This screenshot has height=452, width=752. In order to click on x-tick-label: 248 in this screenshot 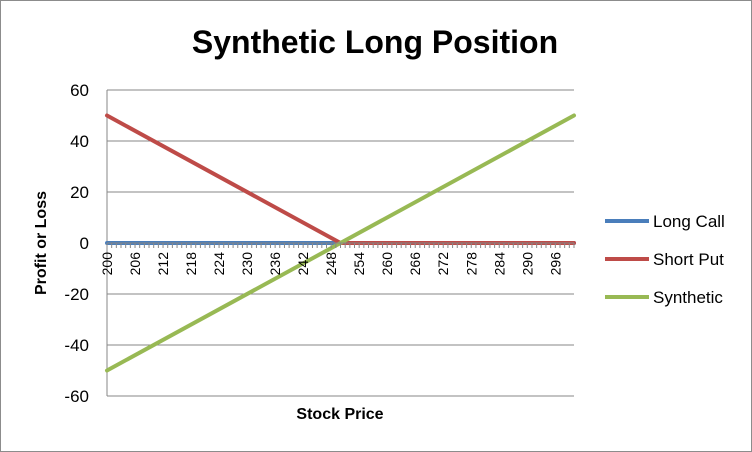, I will do `click(331, 264)`.